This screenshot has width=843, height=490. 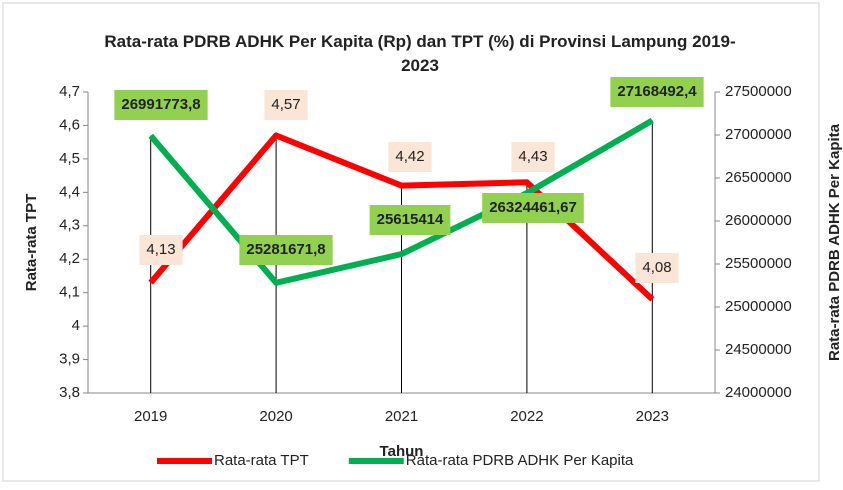 What do you see at coordinates (758, 91) in the screenshot?
I see `y2-tick-label: 27500000` at bounding box center [758, 91].